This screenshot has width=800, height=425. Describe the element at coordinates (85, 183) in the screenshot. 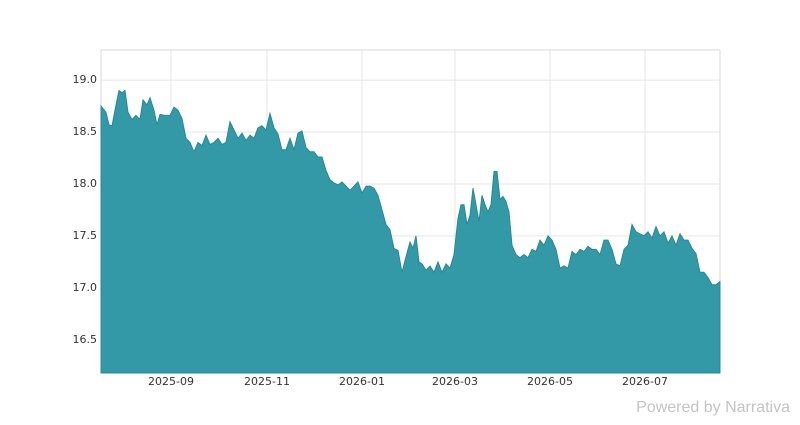

I see `y-tick-label: 18.0` at that location.